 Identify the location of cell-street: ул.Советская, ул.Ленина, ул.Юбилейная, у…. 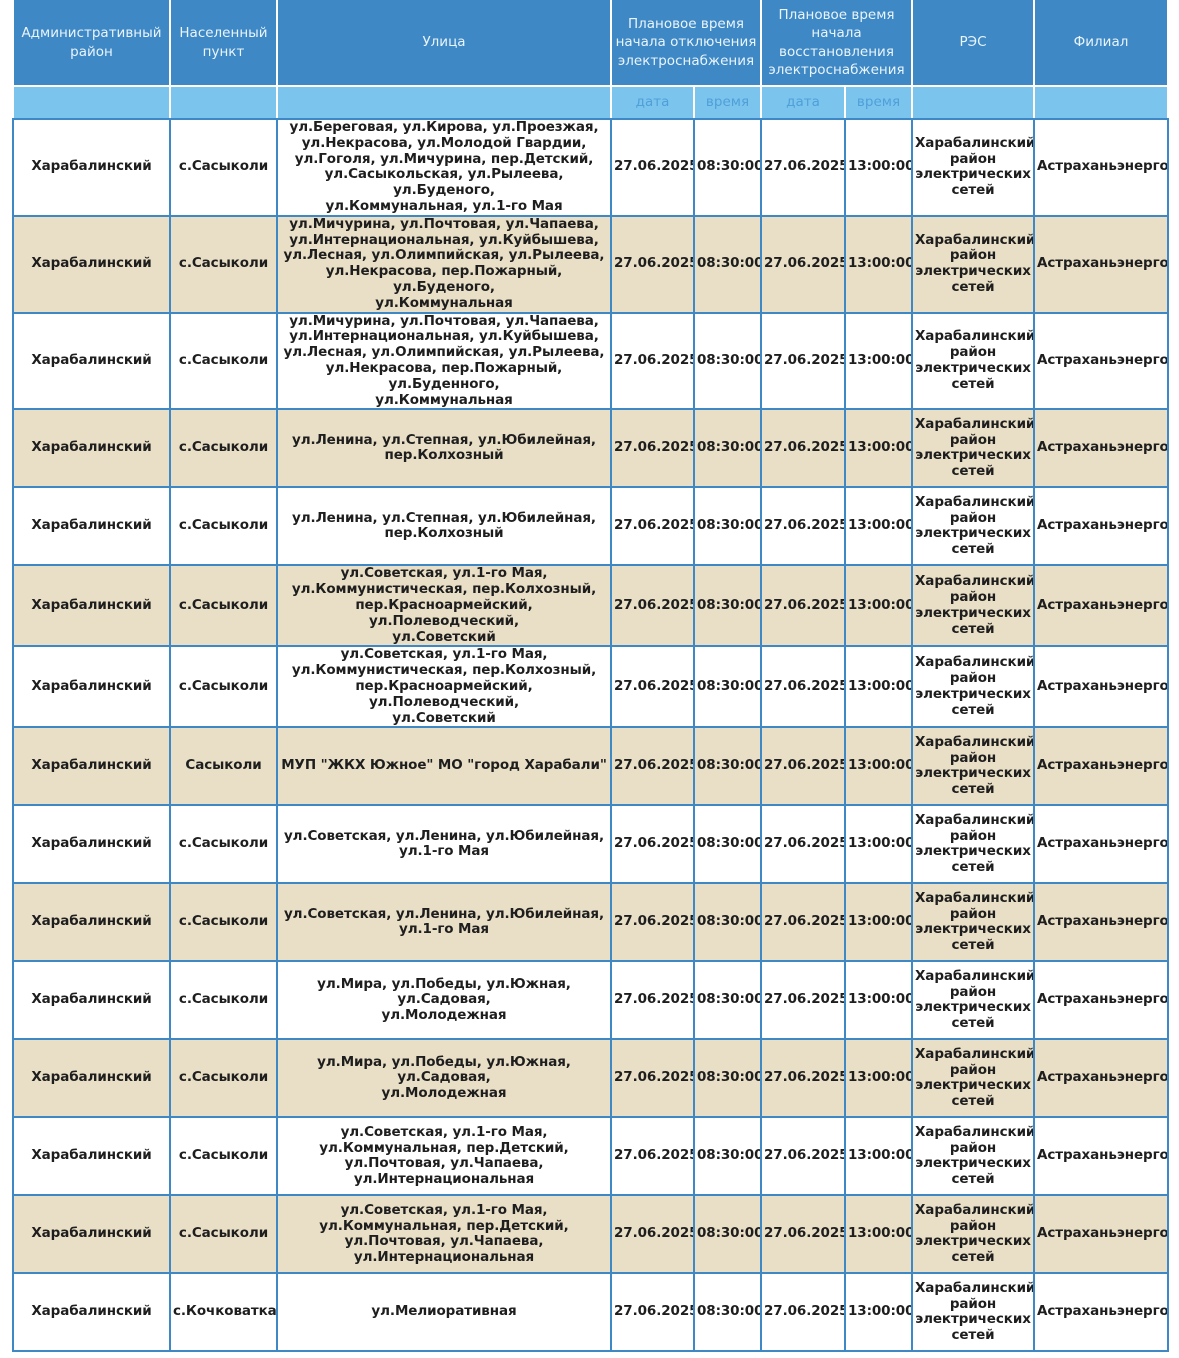
(444, 844).